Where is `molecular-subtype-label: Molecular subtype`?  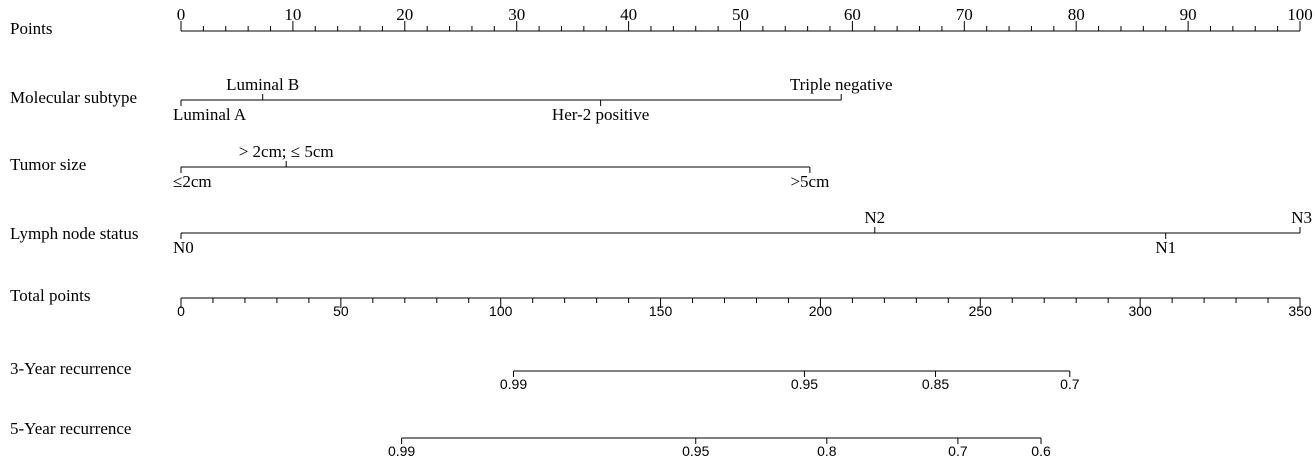
molecular-subtype-label: Molecular subtype is located at coordinates (73, 97).